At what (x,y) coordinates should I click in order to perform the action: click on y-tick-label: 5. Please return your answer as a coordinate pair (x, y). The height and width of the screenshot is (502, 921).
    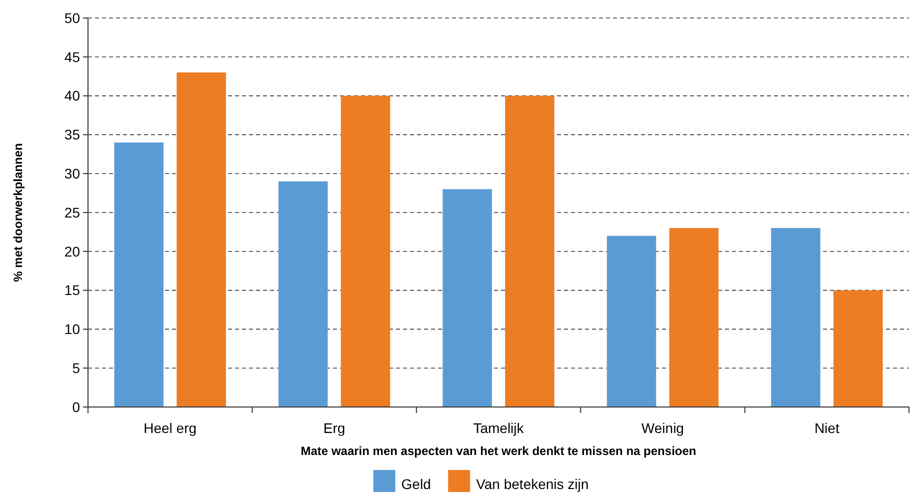
    Looking at the image, I should click on (76, 368).